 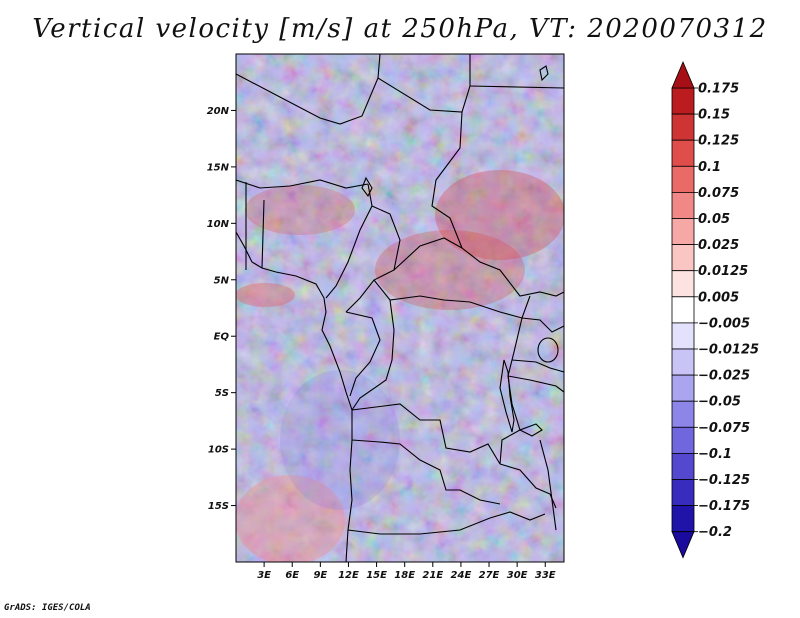 What do you see at coordinates (218, 111) in the screenshot?
I see `lat-tick-label: 20N` at bounding box center [218, 111].